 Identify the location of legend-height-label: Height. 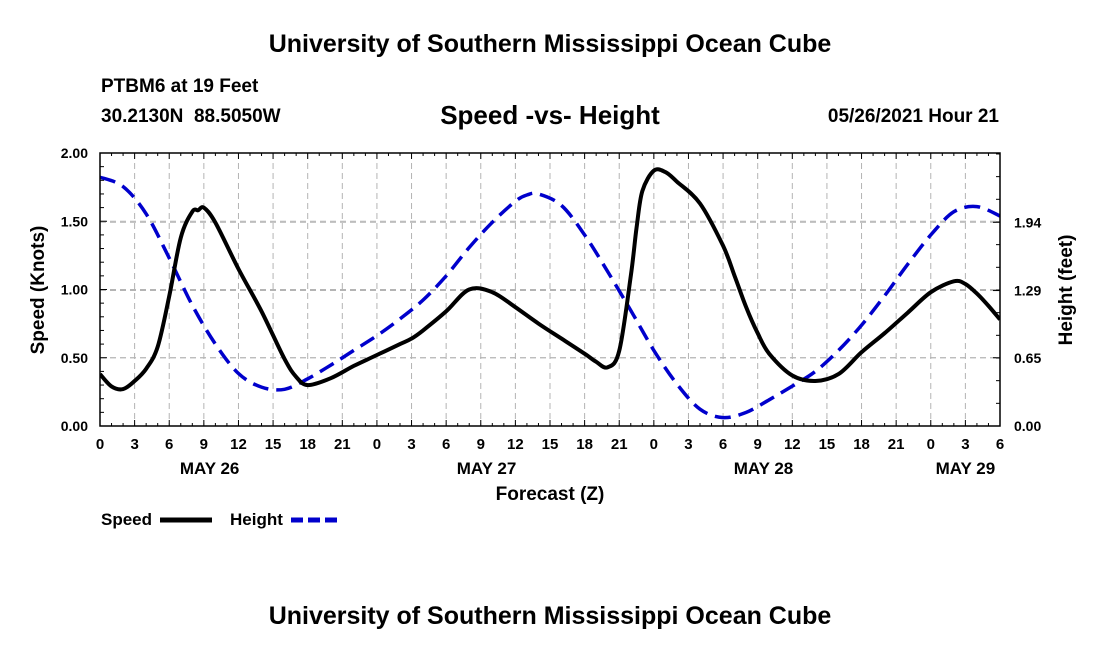
(256, 519).